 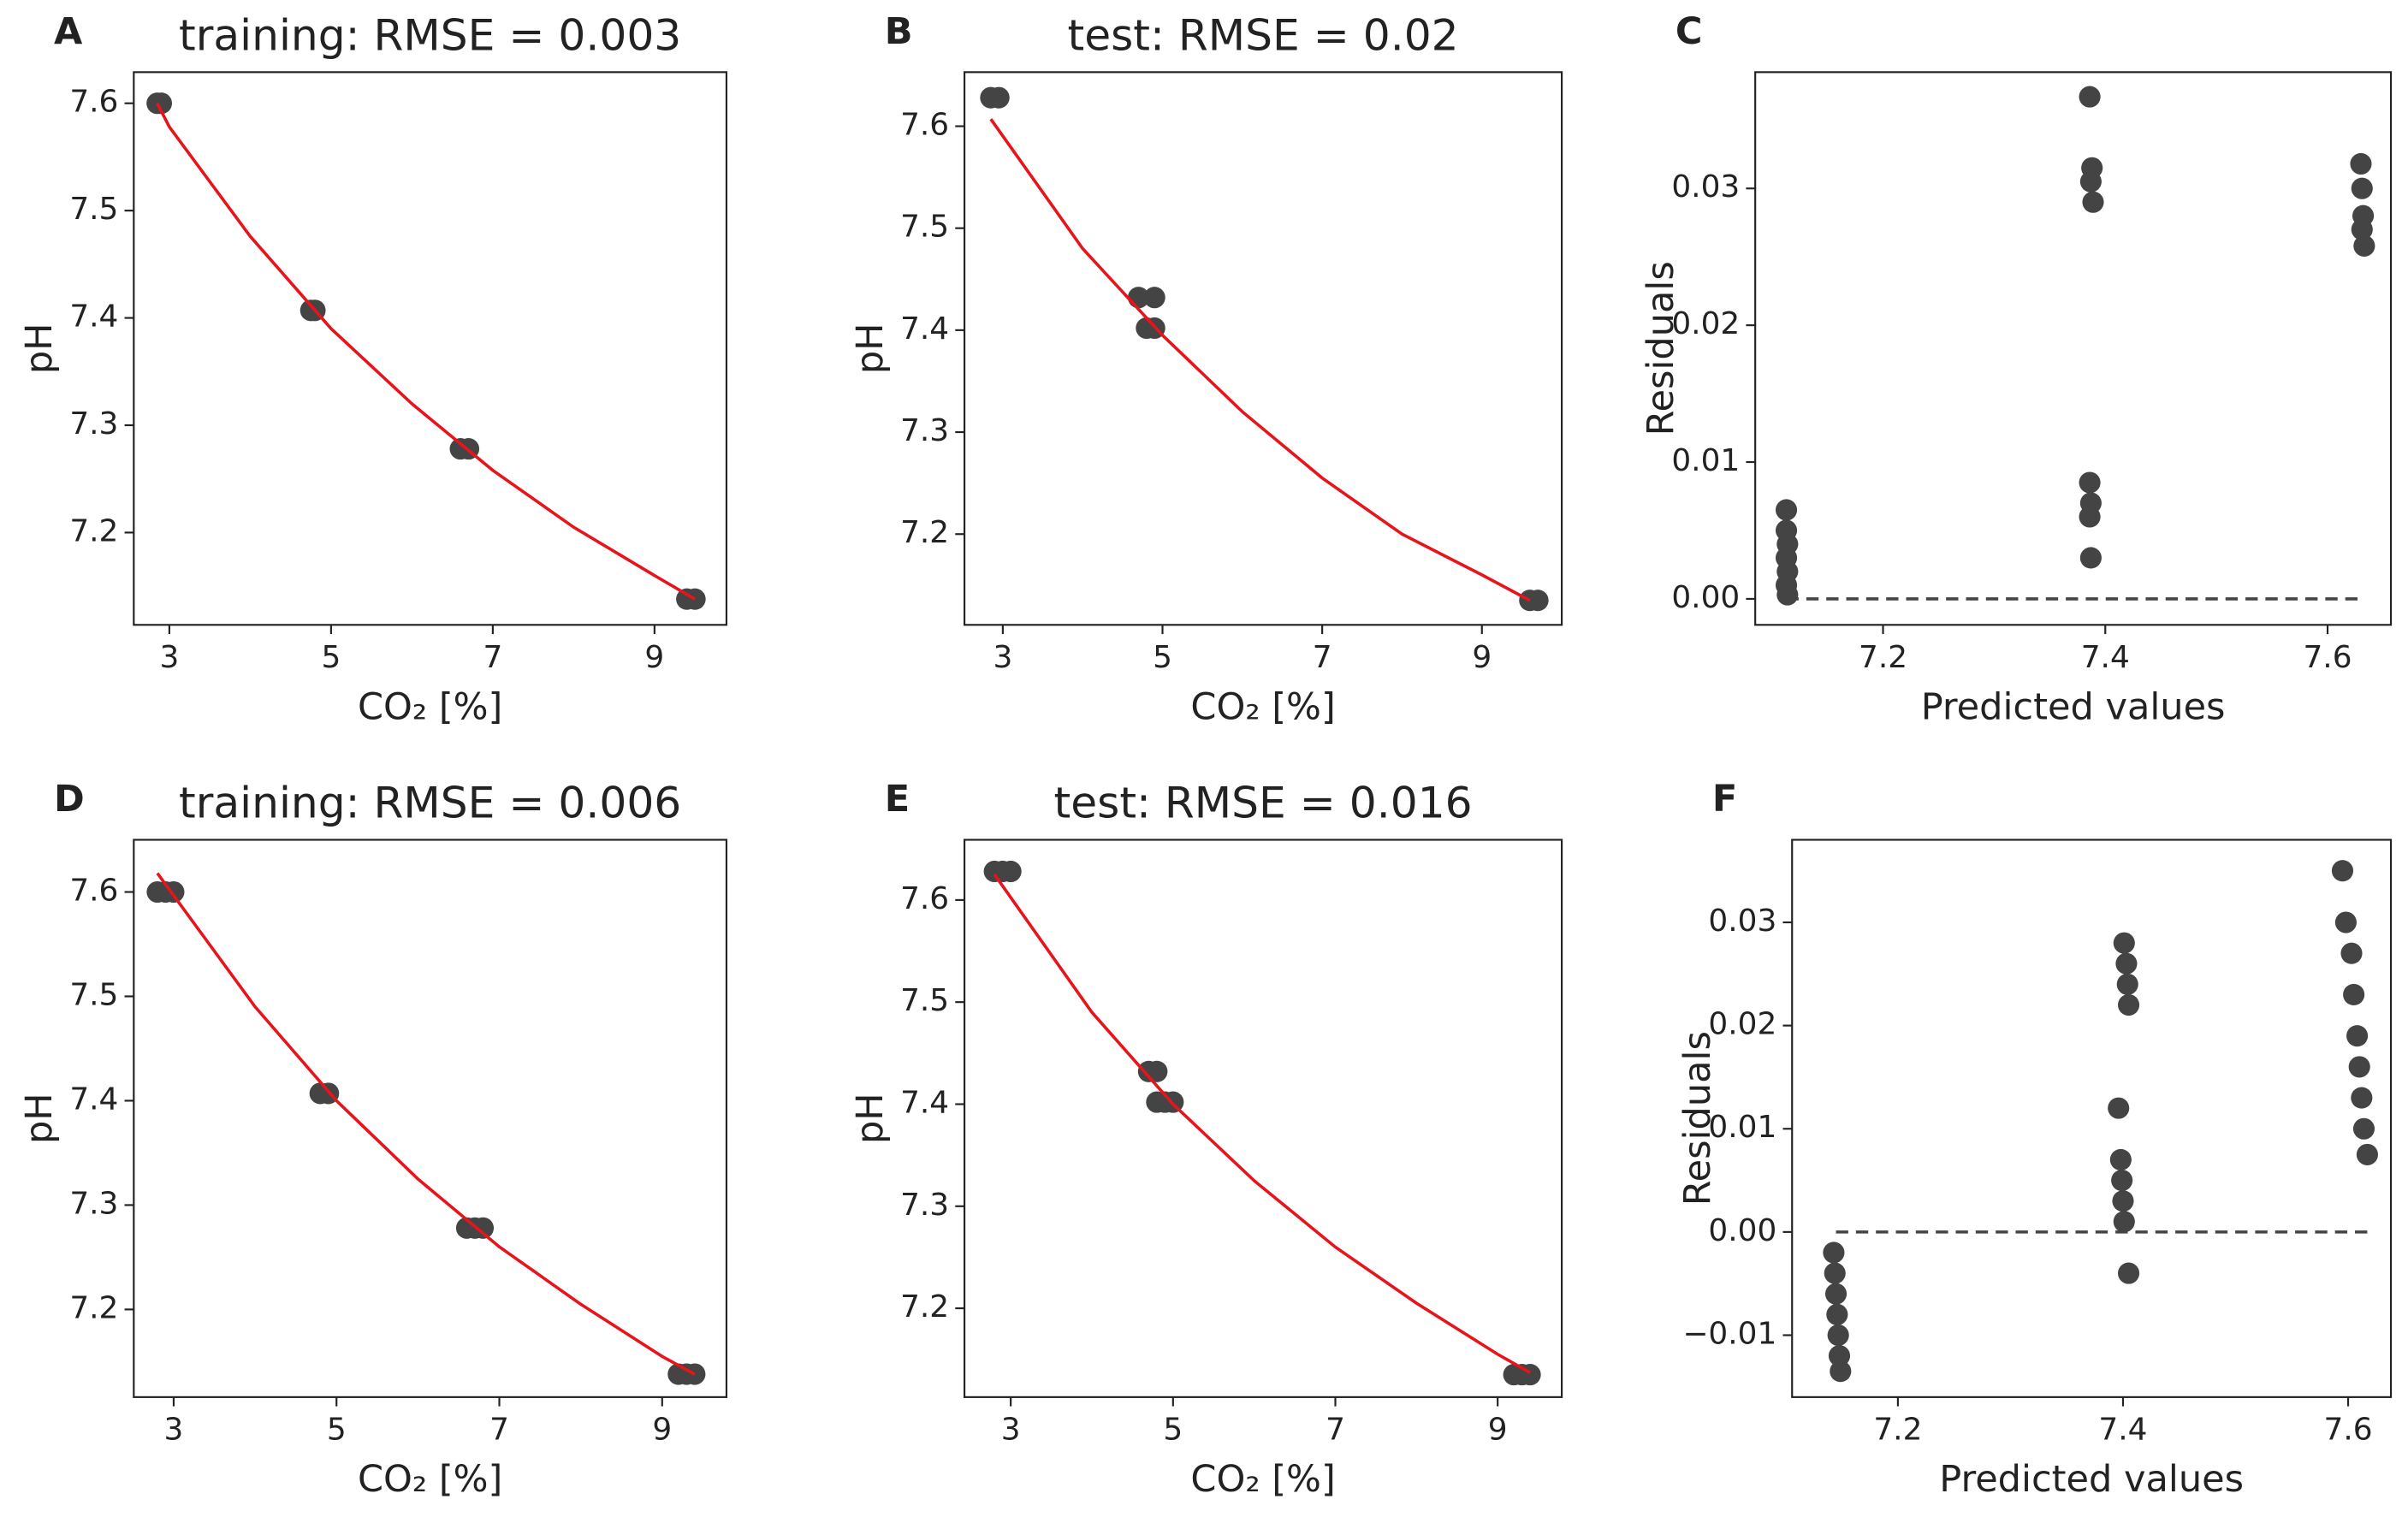 I want to click on y-axis-label: Residuals, so click(x=1697, y=1118).